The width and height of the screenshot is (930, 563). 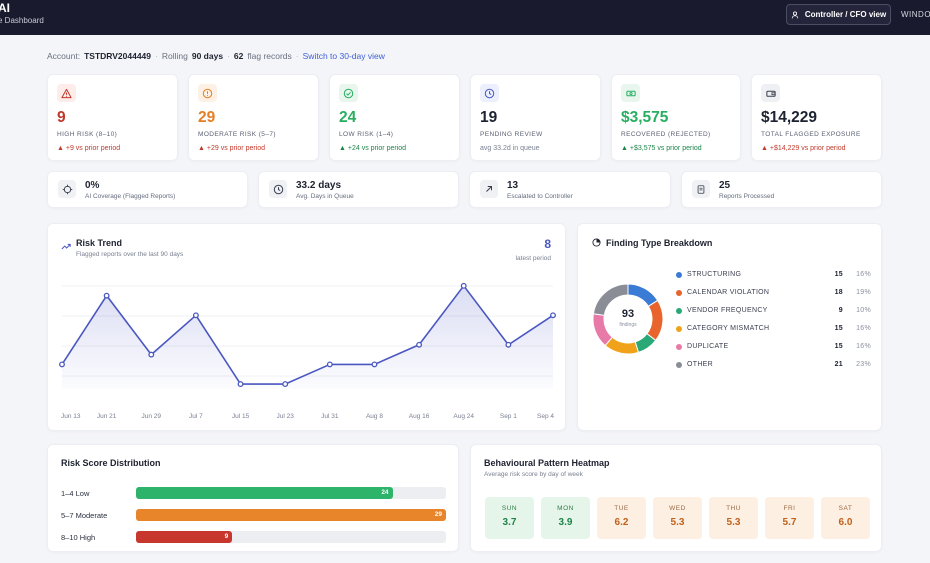 I want to click on heatmap-subtitle: Average risk score by day of week, so click(x=533, y=474).